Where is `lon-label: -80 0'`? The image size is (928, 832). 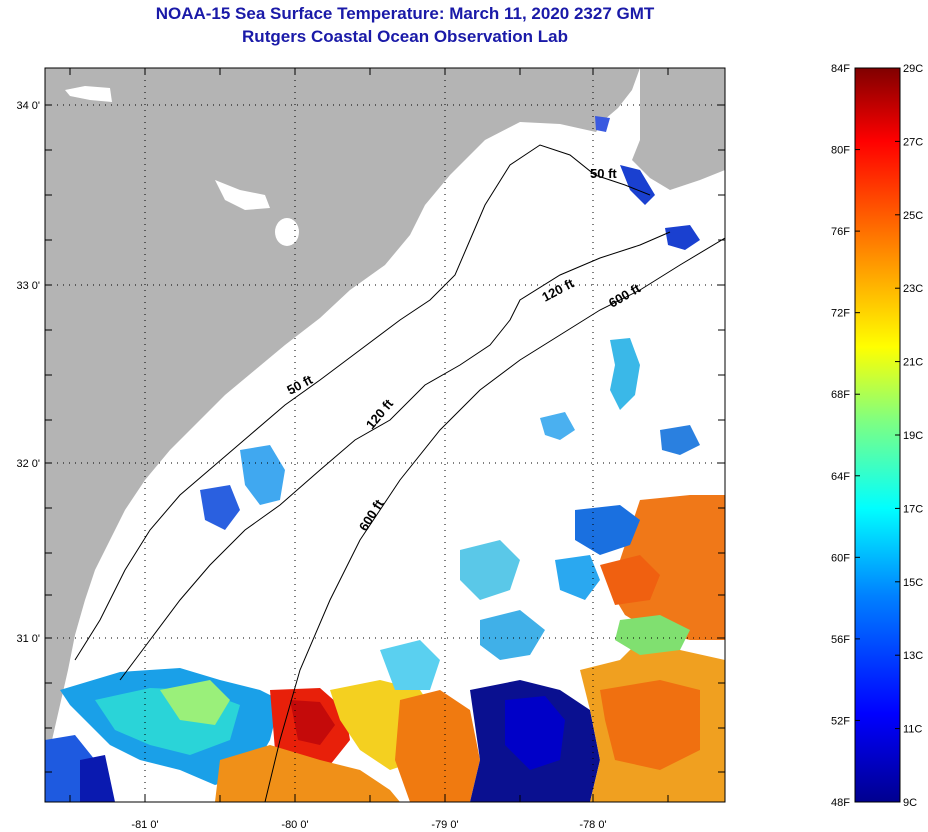 lon-label: -80 0' is located at coordinates (294, 825).